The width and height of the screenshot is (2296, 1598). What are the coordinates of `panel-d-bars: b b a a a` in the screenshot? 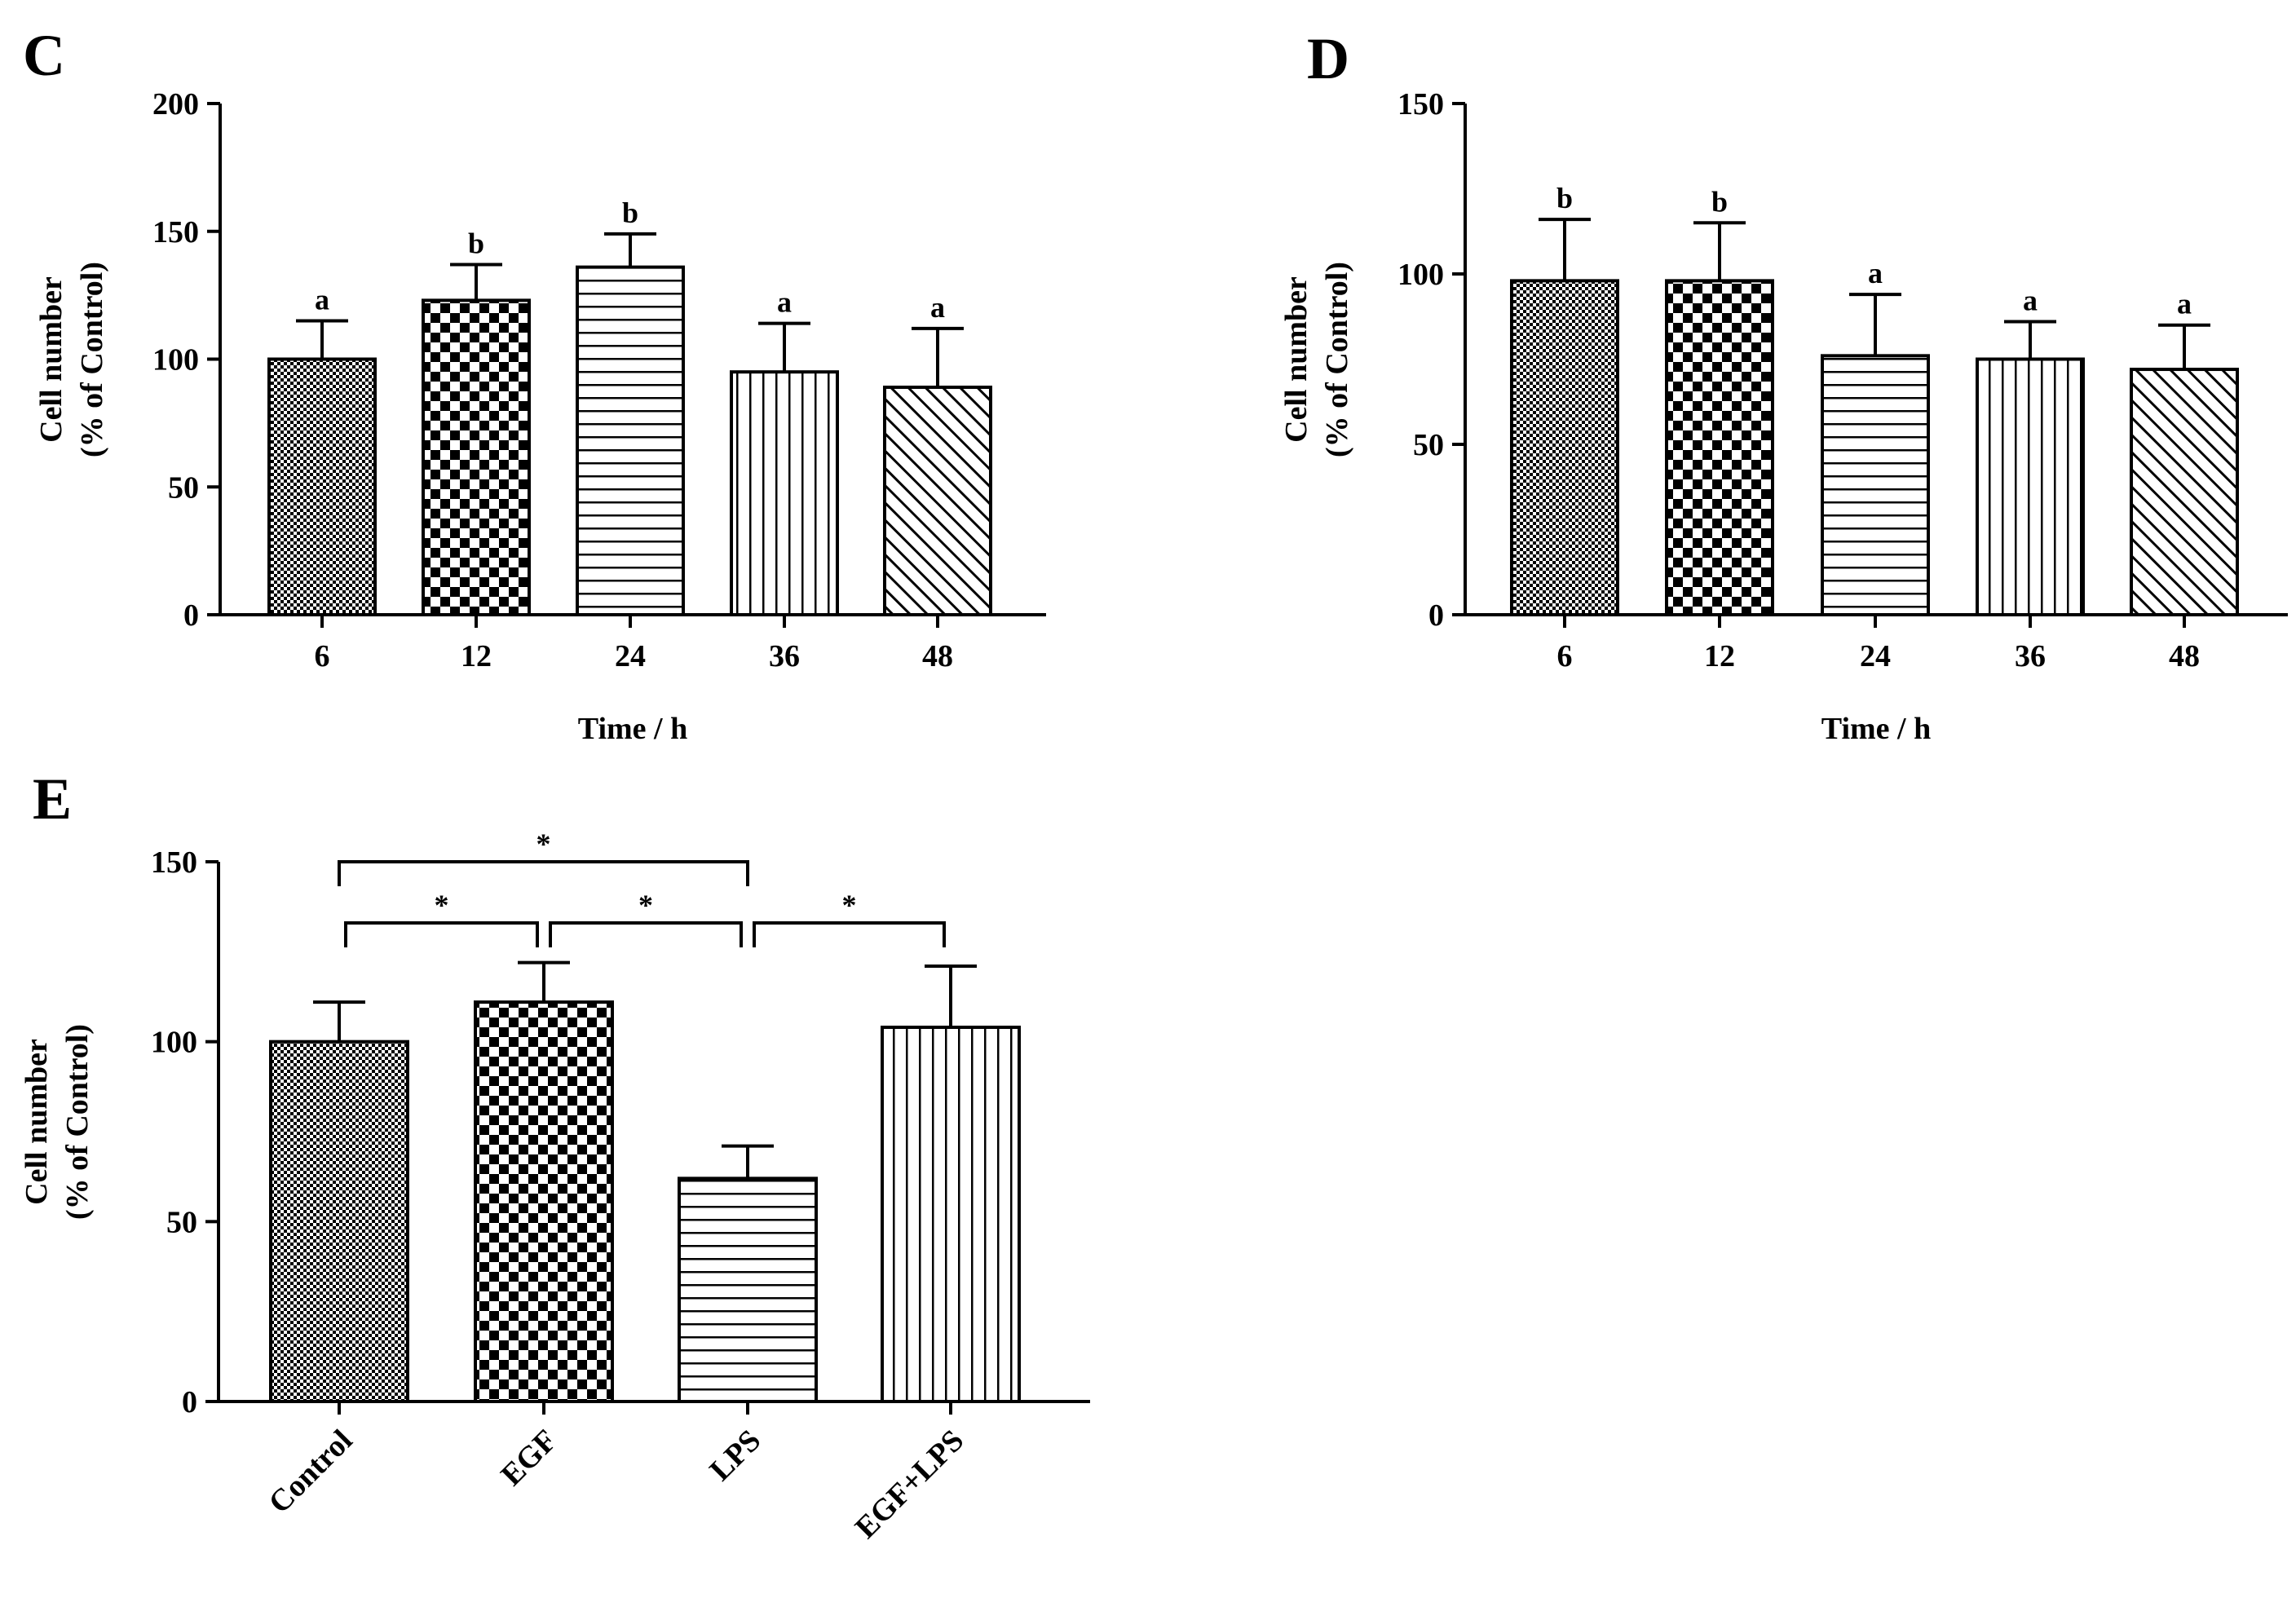 It's located at (1874, 399).